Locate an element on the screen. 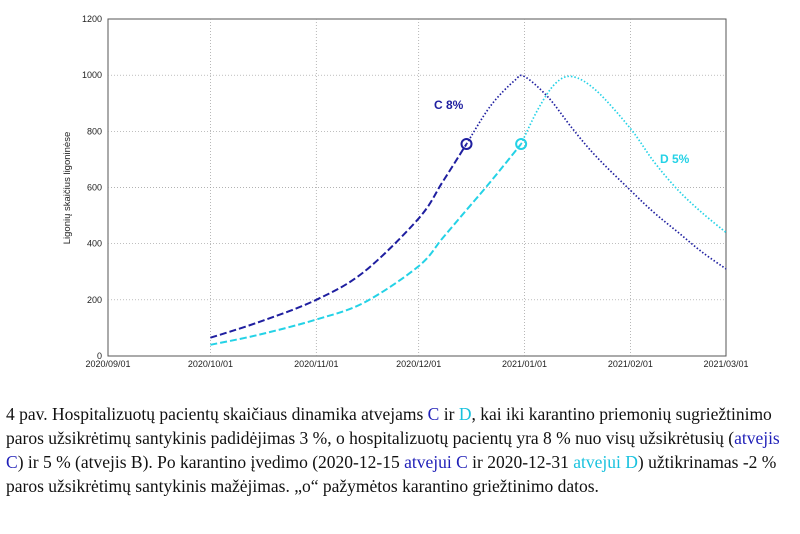 The height and width of the screenshot is (534, 800). y-tick-label: 200 is located at coordinates (94, 300).